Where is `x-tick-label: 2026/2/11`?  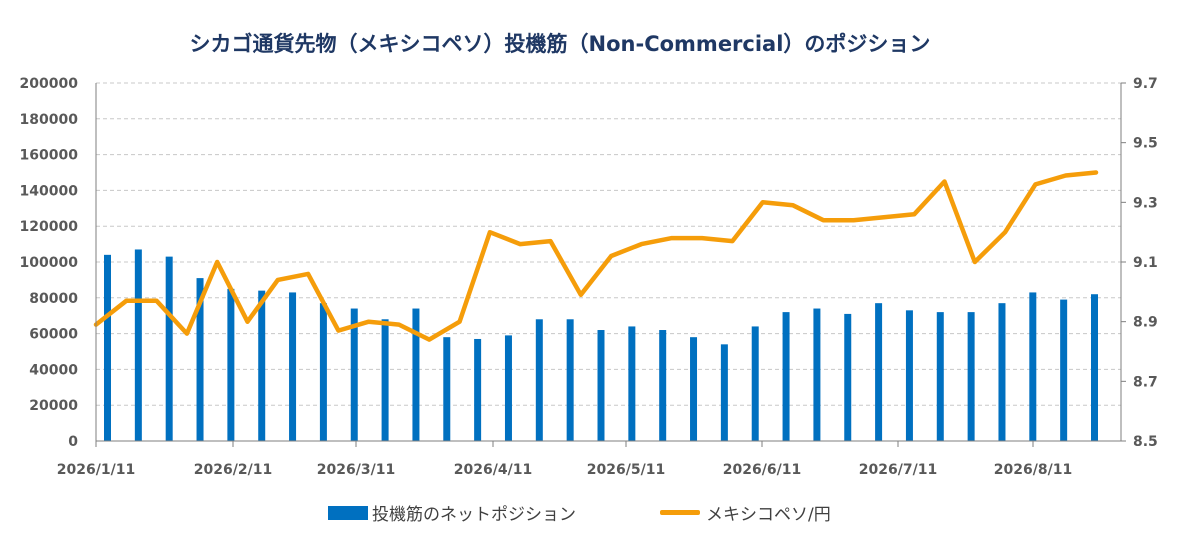 x-tick-label: 2026/2/11 is located at coordinates (233, 470).